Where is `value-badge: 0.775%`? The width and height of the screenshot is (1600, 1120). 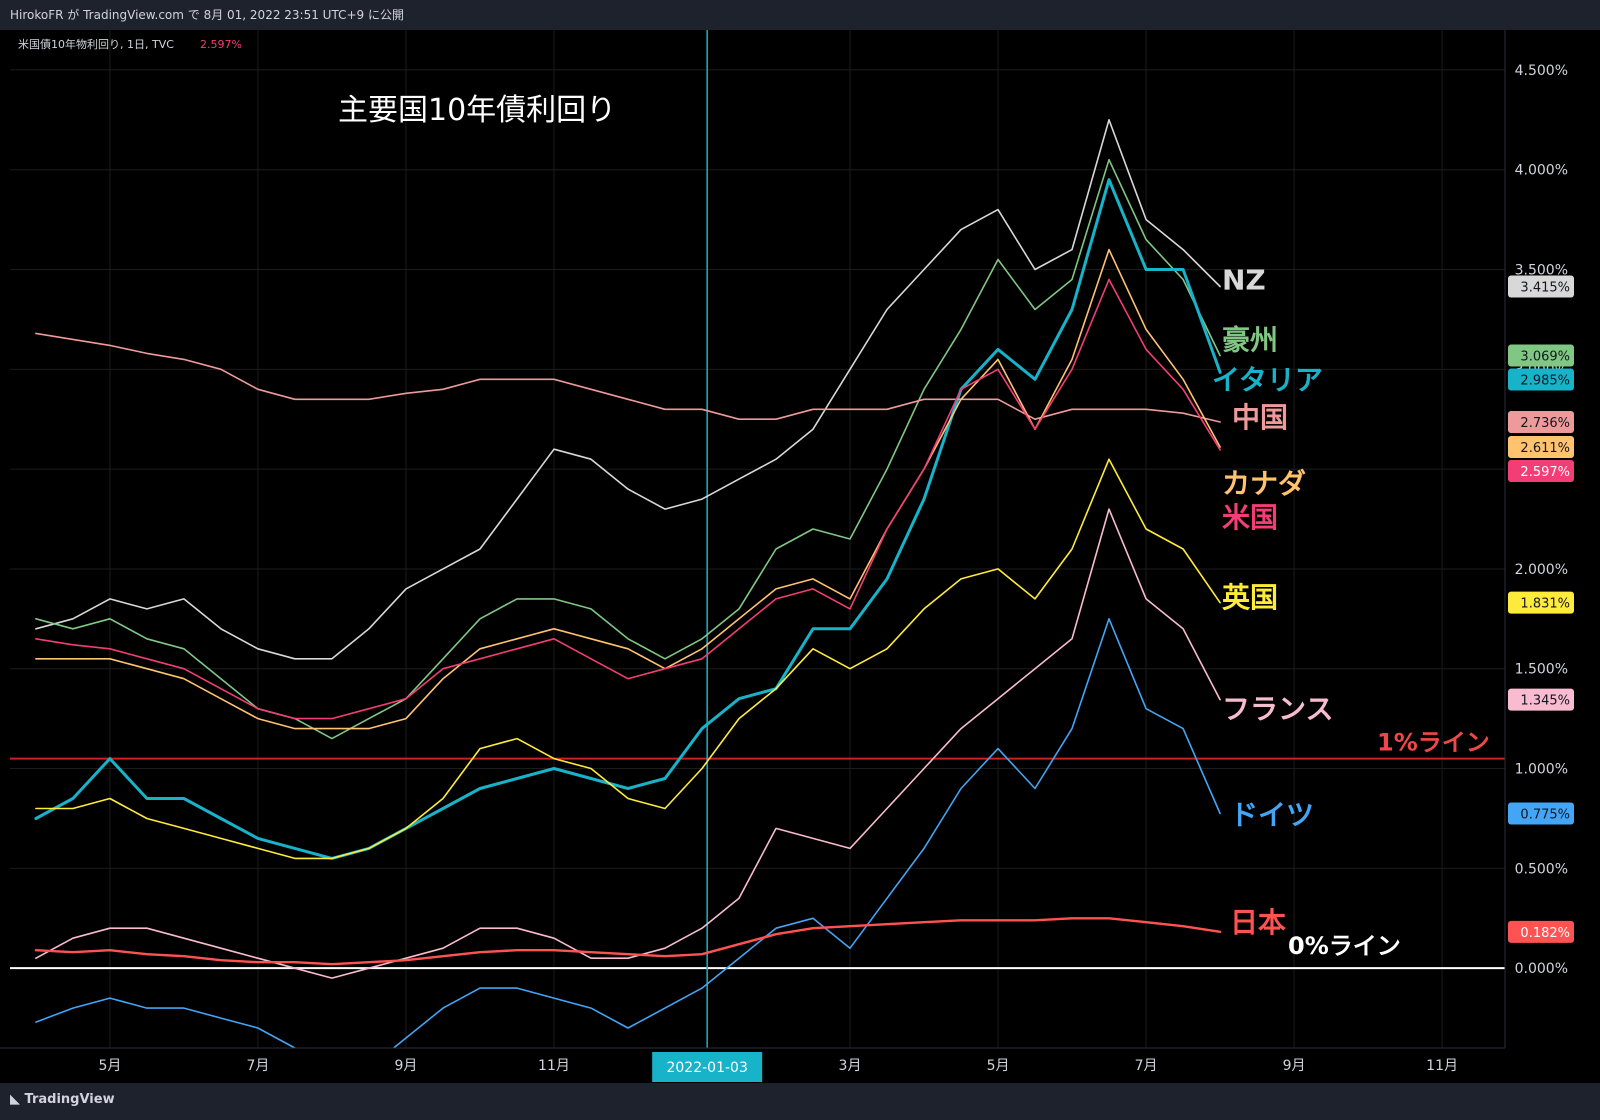 value-badge: 0.775% is located at coordinates (1541, 813).